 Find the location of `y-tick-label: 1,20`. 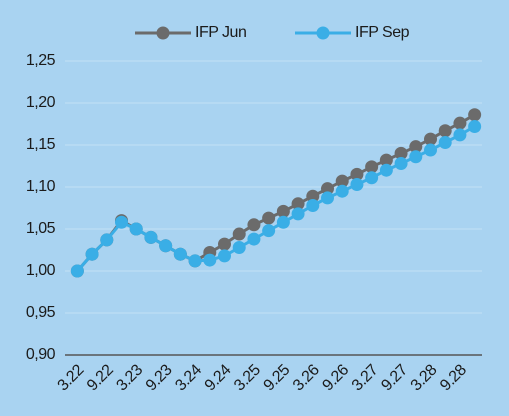

y-tick-label: 1,20 is located at coordinates (41, 102).